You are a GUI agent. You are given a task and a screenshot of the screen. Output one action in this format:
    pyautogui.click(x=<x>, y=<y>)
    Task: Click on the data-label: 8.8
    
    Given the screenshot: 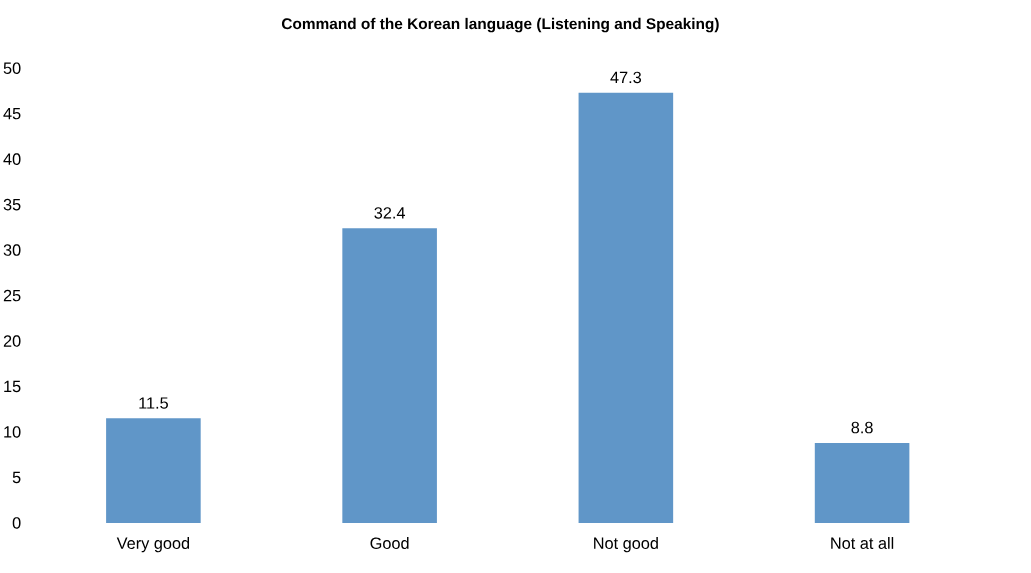 What is the action you would take?
    pyautogui.click(x=862, y=427)
    